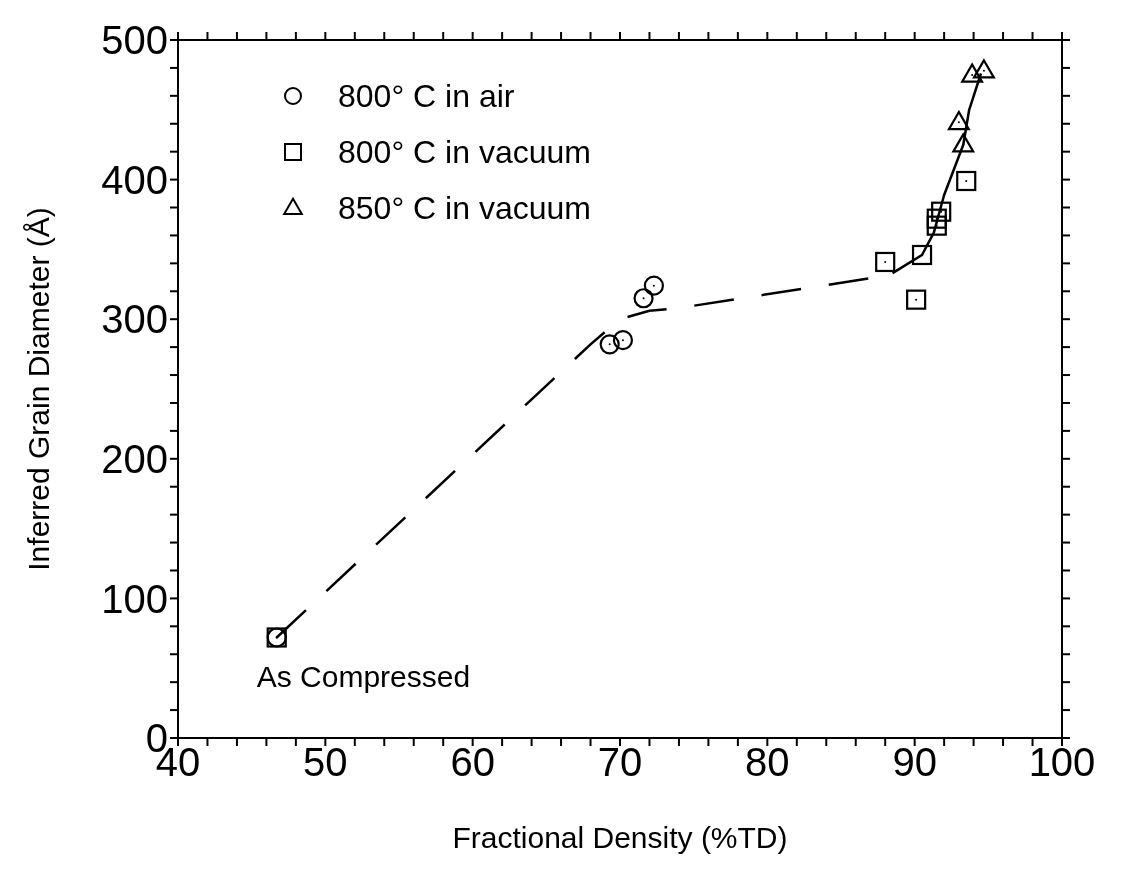 The height and width of the screenshot is (888, 1132). Describe the element at coordinates (620, 762) in the screenshot. I see `x-tick-label: 70` at that location.